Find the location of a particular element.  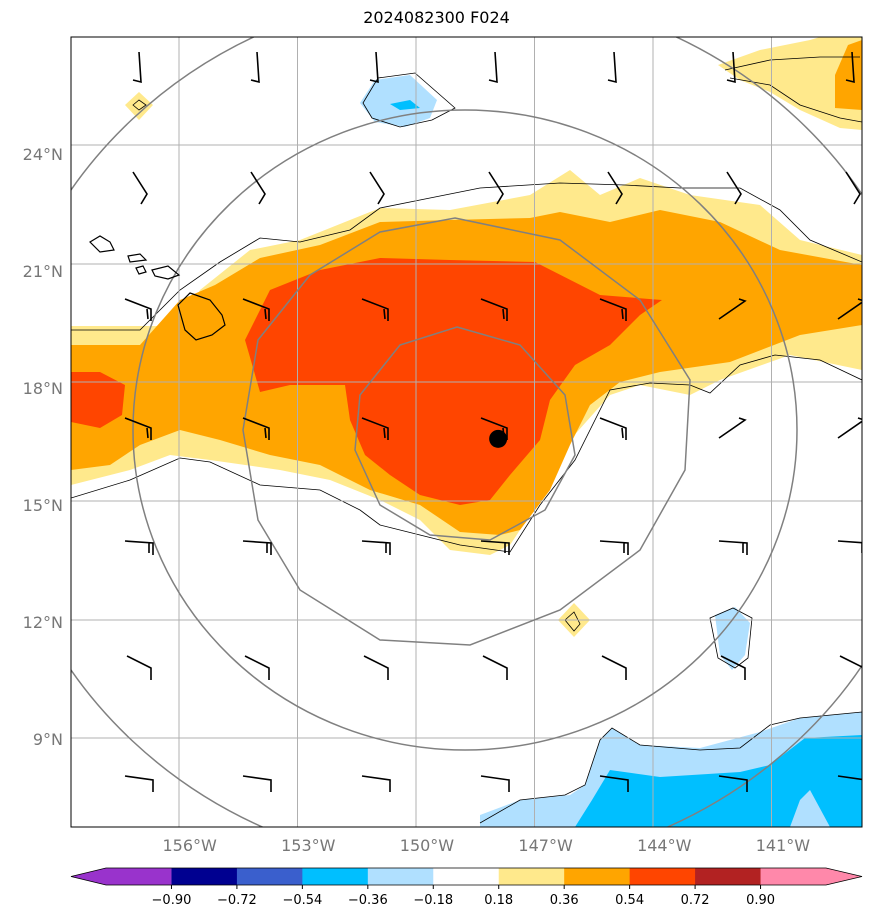

lat-tick-label: 21°N is located at coordinates (43, 271).